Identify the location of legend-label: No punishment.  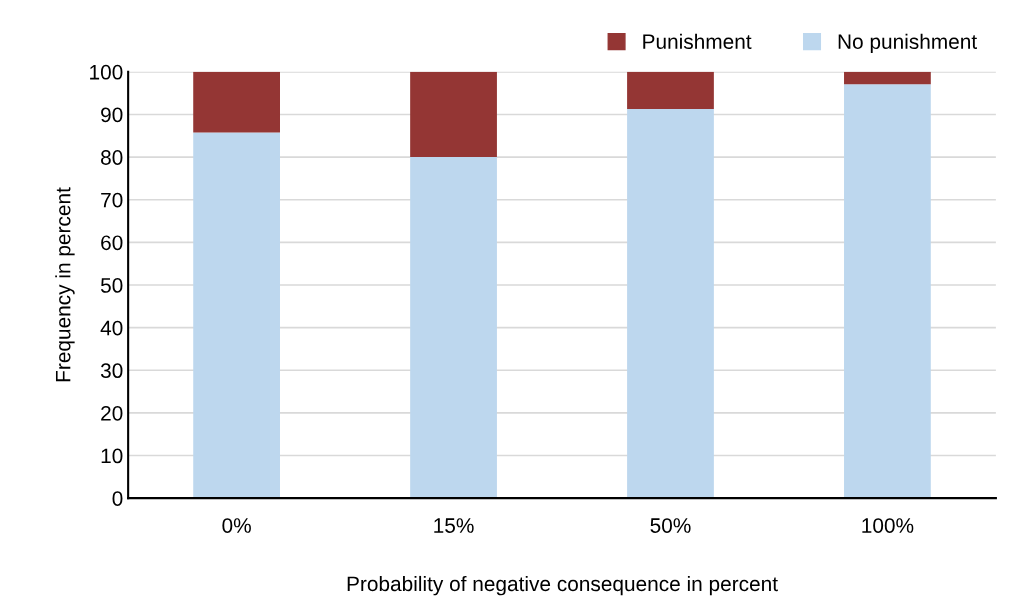
(907, 43).